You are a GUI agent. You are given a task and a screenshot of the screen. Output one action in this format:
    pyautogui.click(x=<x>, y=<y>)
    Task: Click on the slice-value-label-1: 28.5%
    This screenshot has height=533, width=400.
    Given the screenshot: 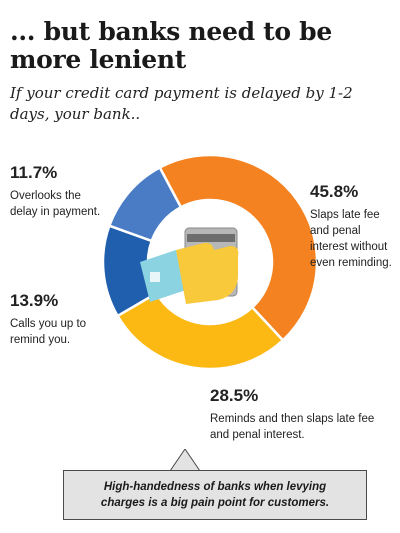 What is the action you would take?
    pyautogui.click(x=234, y=395)
    